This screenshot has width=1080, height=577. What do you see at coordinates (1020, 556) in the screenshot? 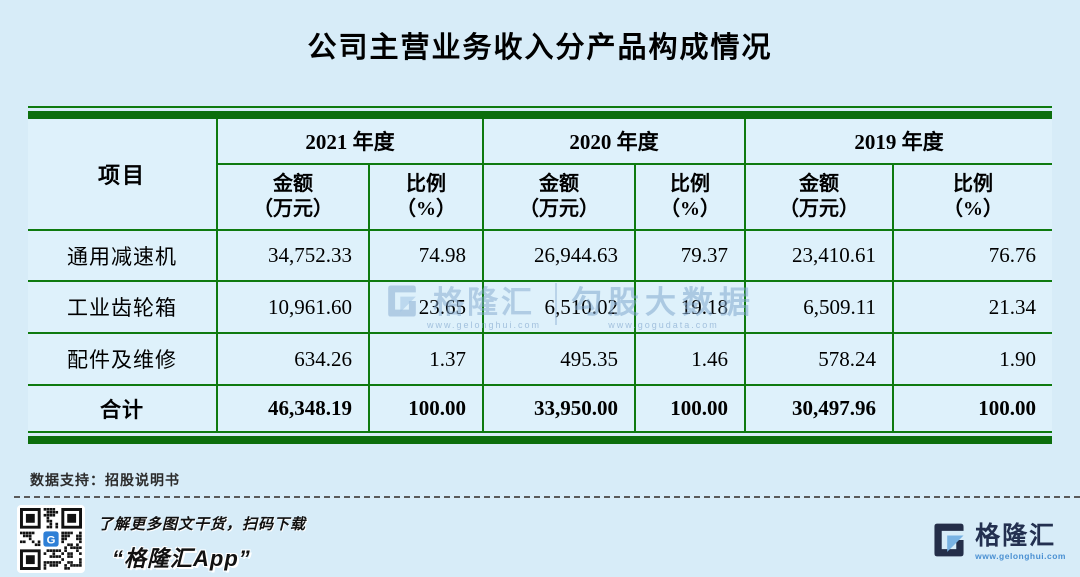
I see `footer-brand-url: www.gelonghui.com` at bounding box center [1020, 556].